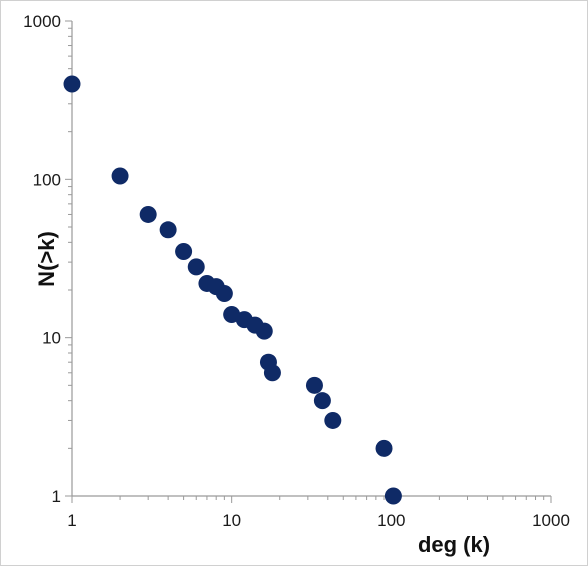 This screenshot has height=566, width=588. What do you see at coordinates (51, 338) in the screenshot?
I see `y-tick-label: 10` at bounding box center [51, 338].